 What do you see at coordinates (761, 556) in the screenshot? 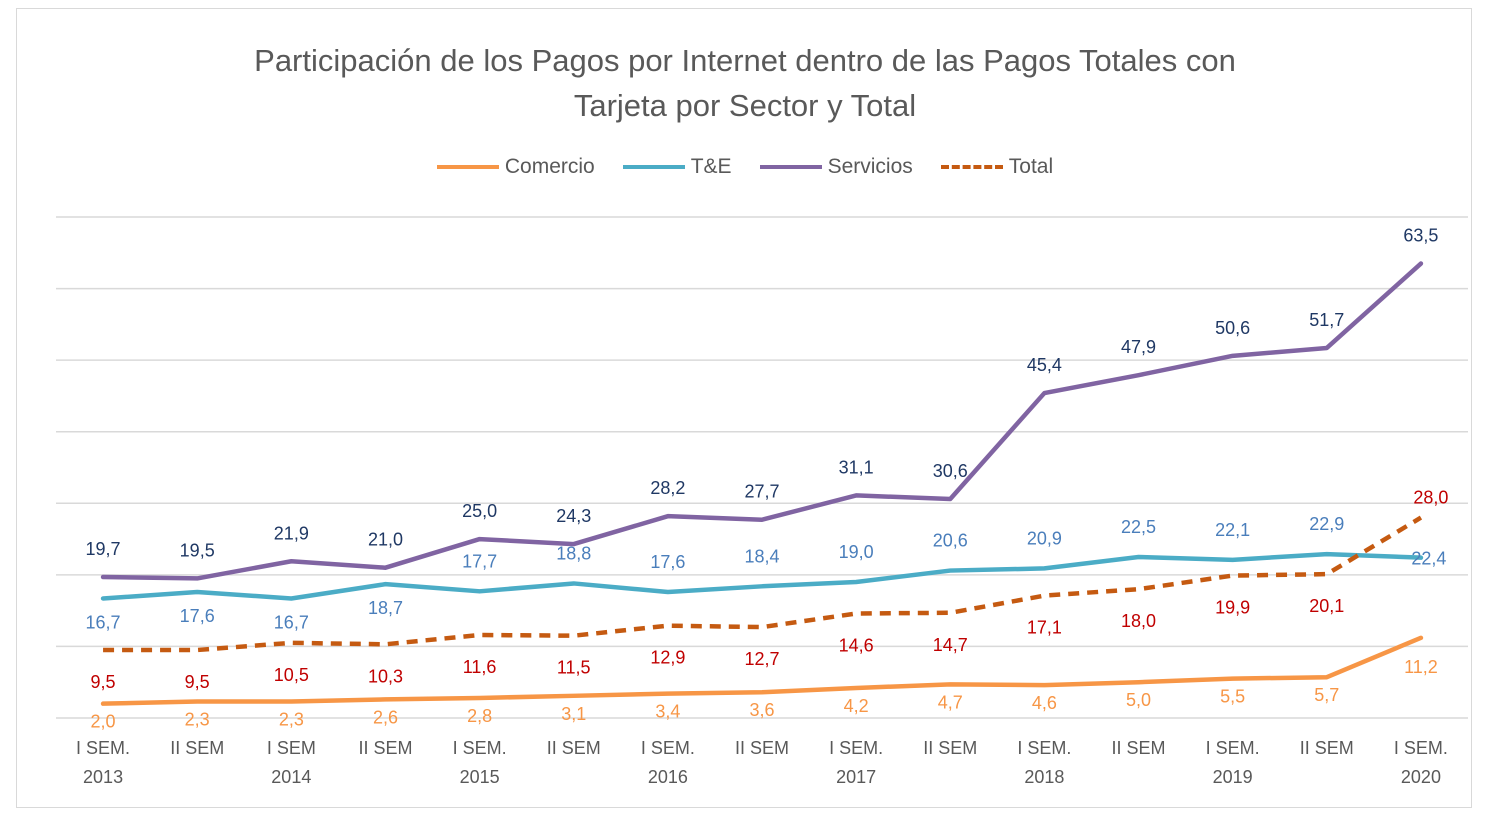
I see `data-label: 18,4` at bounding box center [761, 556].